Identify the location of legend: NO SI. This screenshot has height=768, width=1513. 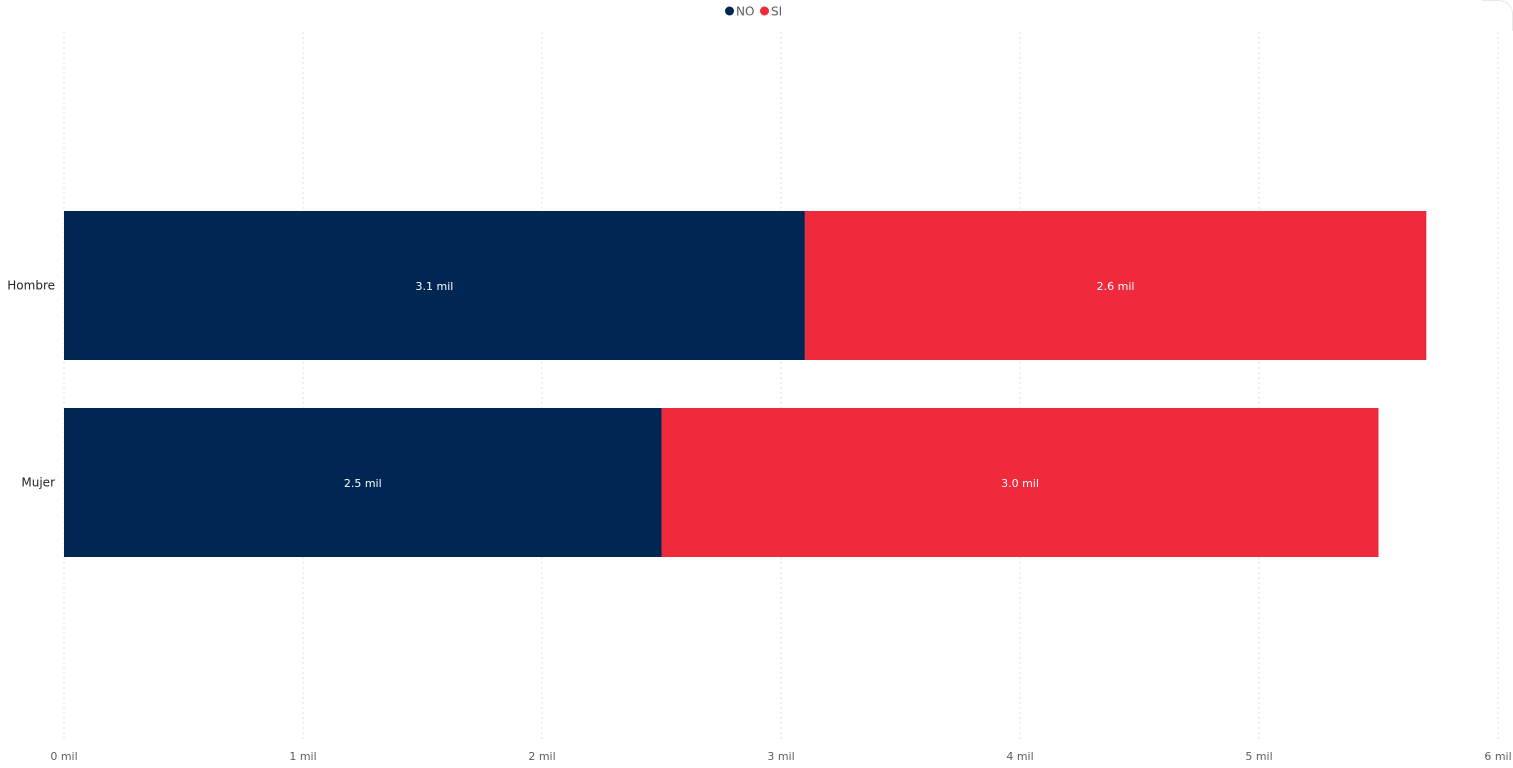
(753, 12).